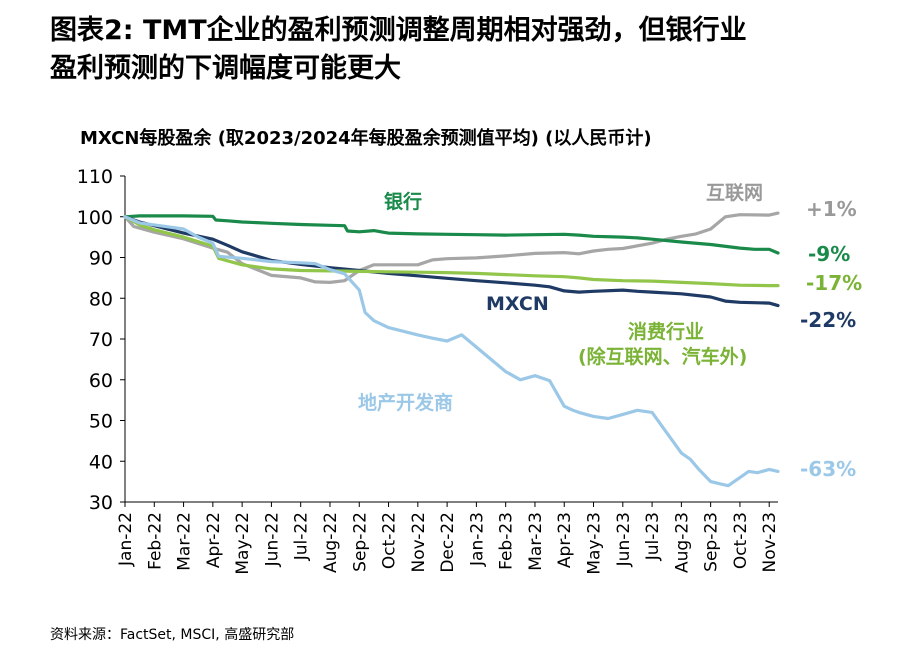 This screenshot has width=909, height=667. Describe the element at coordinates (741, 540) in the screenshot. I see `x-tick-label: Oct-23` at that location.